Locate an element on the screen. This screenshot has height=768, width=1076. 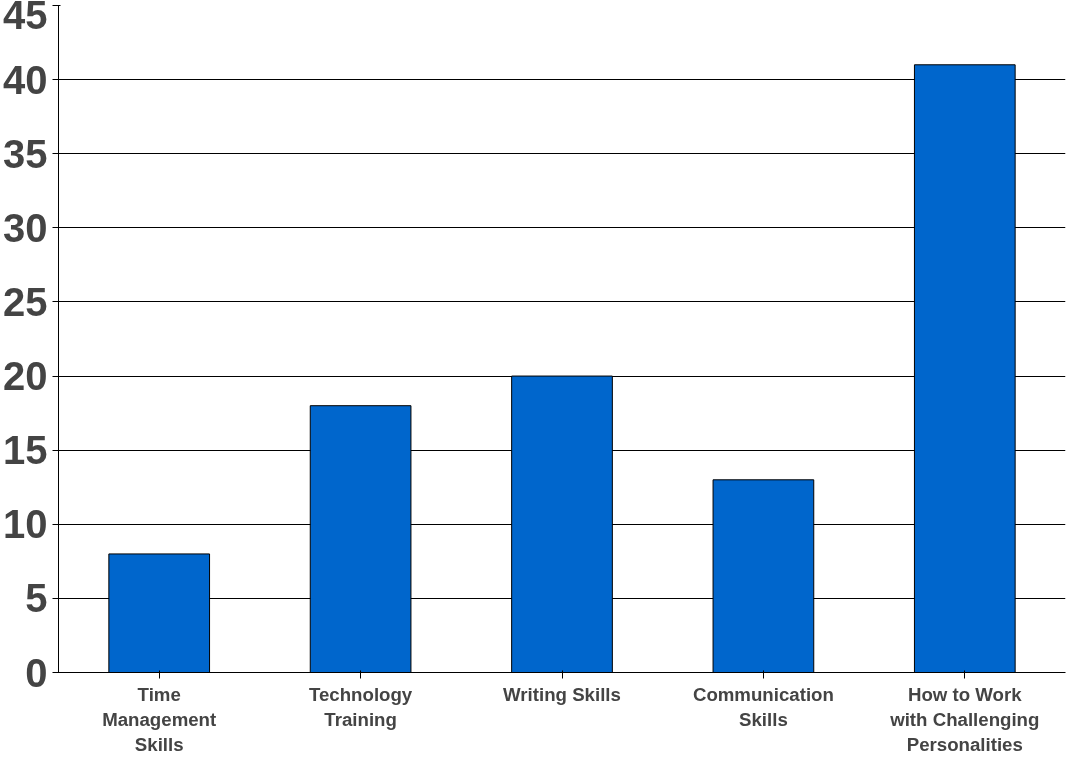
x-tick-label: Communication Skills is located at coordinates (763, 706).